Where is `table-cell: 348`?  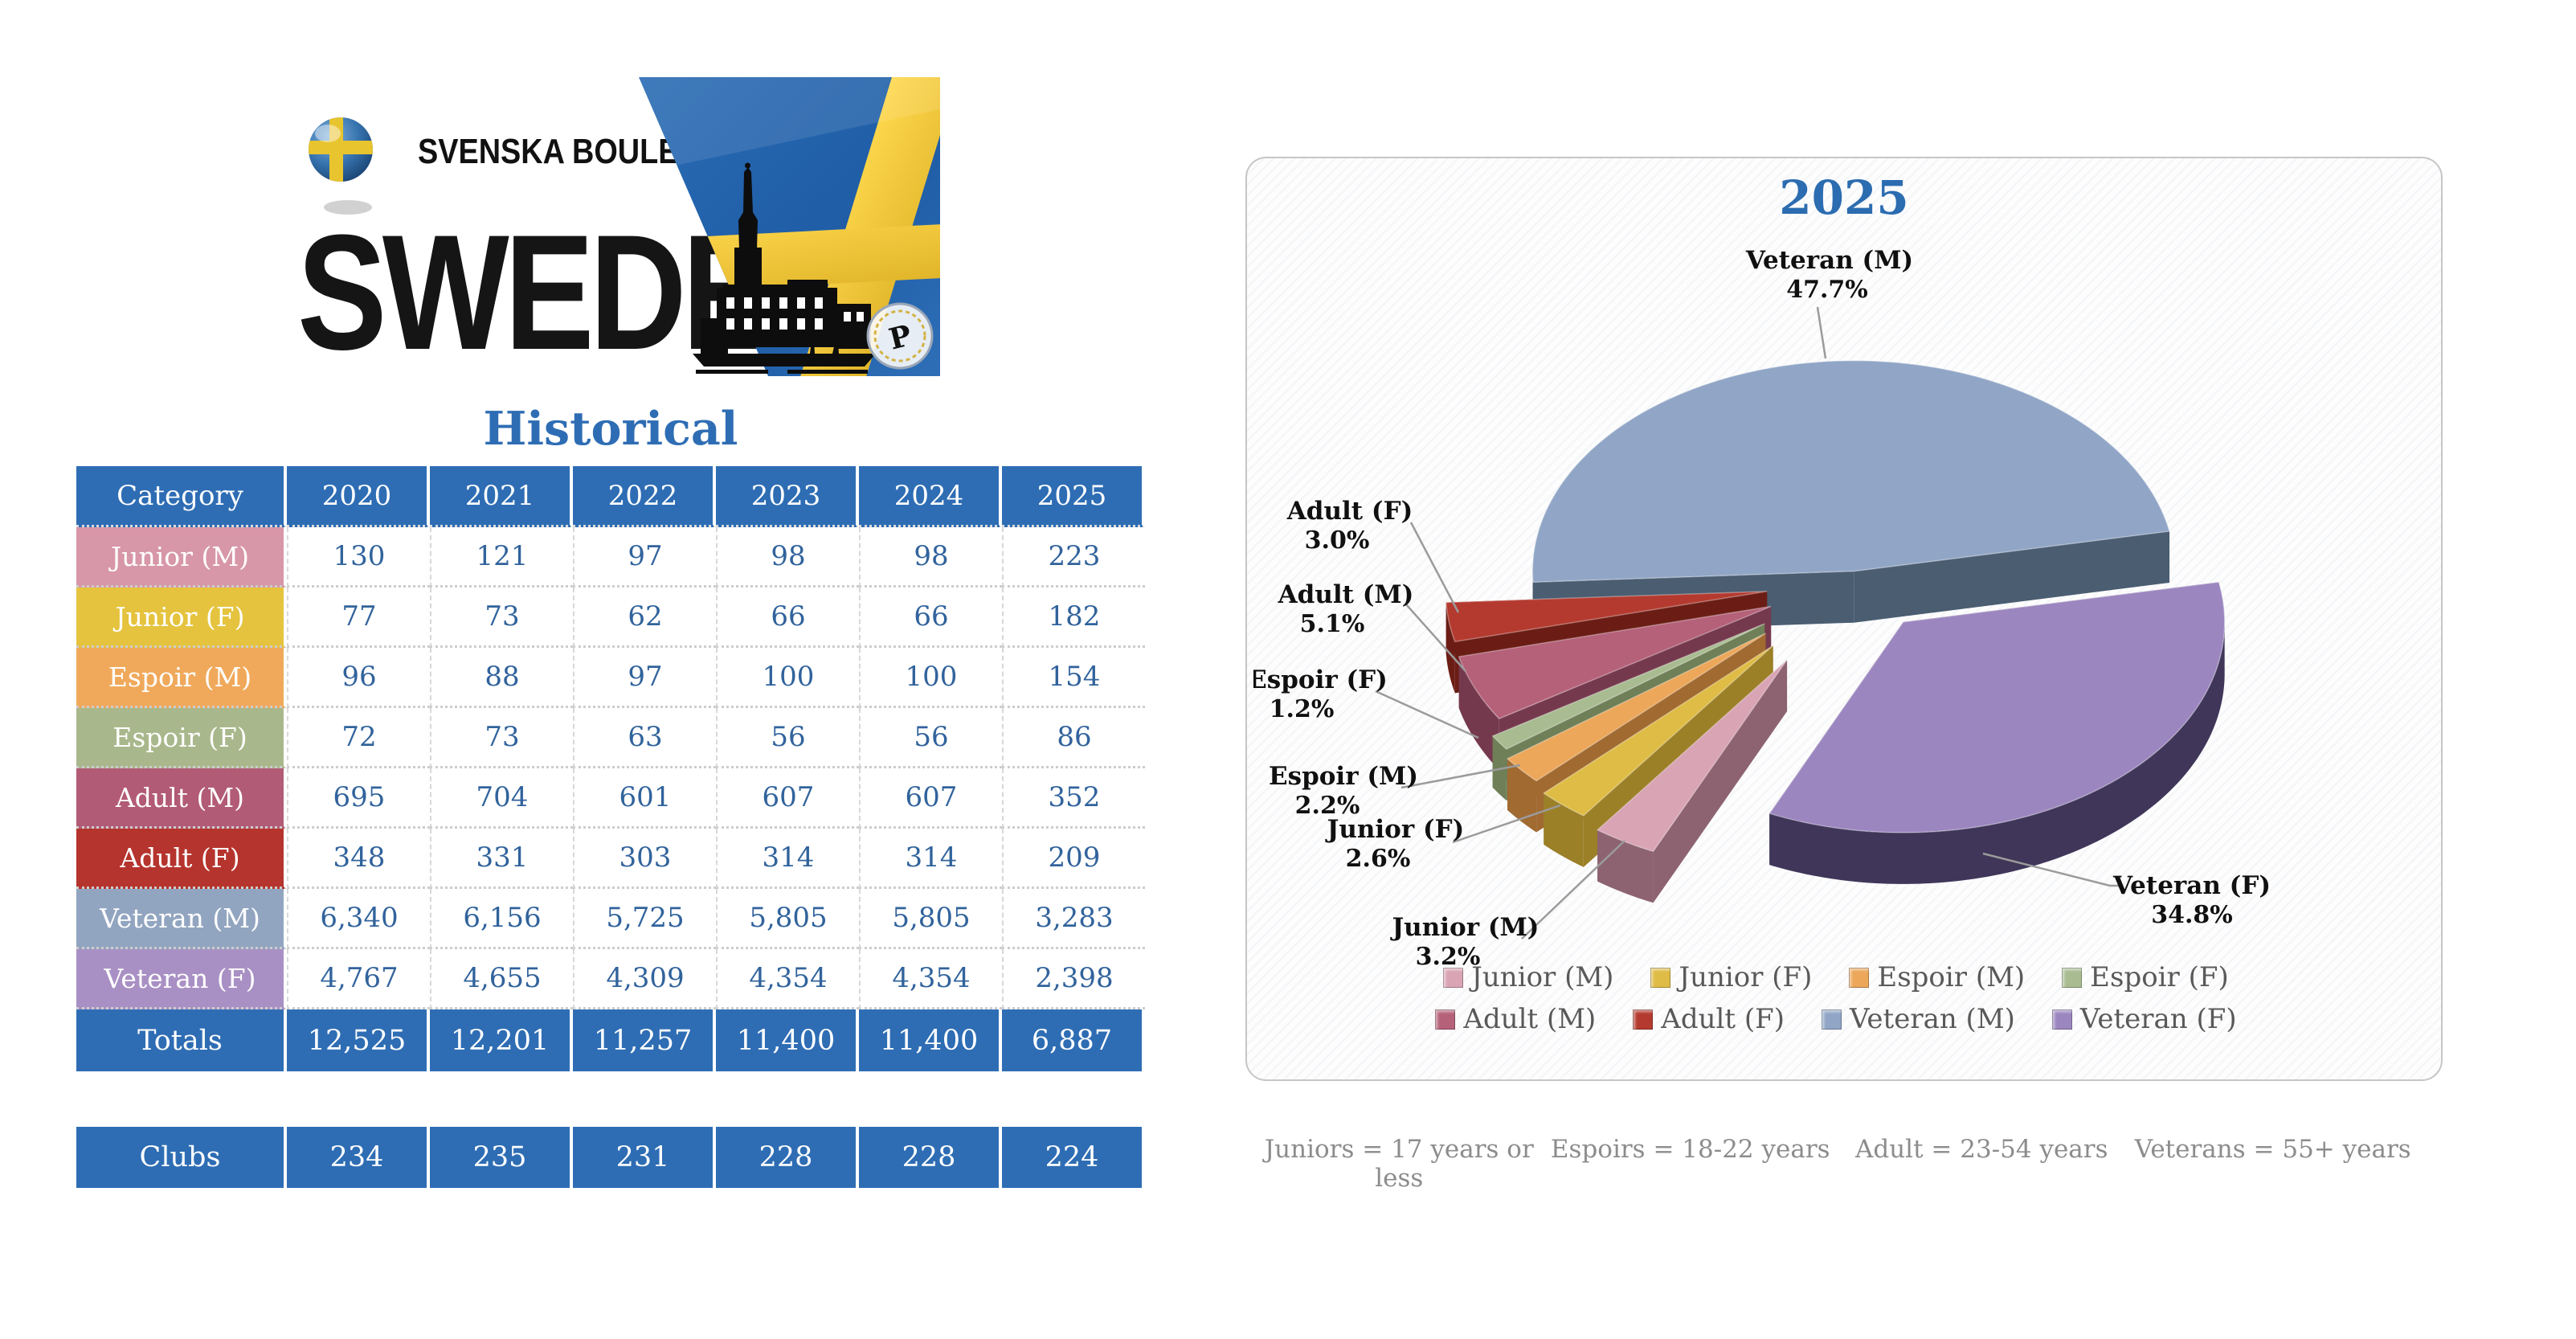
table-cell: 348 is located at coordinates (358, 859).